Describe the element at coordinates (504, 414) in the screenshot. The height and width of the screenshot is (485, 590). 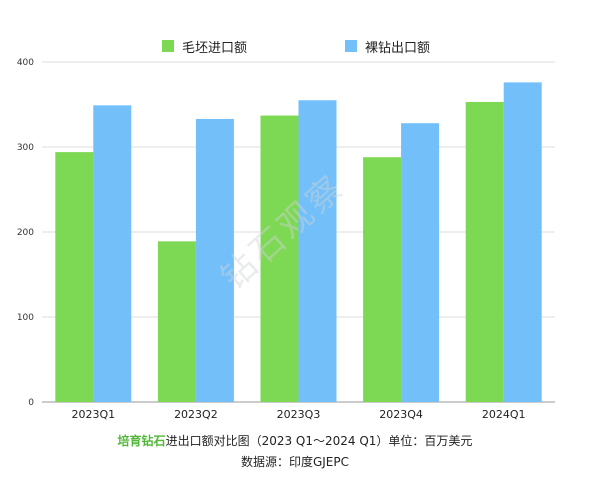
I see `x-tick-label: 2024Q1` at that location.